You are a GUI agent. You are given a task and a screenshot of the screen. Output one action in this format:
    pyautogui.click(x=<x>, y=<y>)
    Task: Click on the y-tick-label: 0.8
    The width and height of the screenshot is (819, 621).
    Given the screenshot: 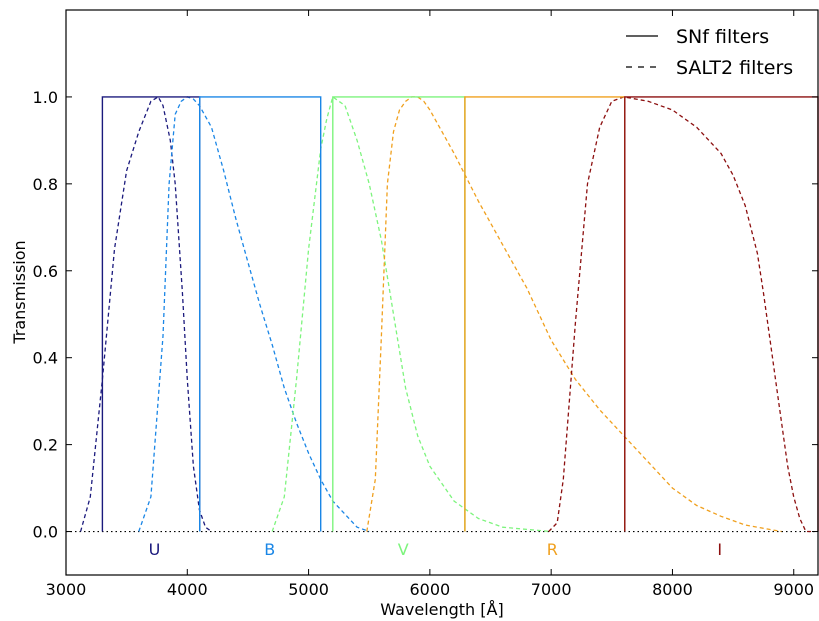 What is the action you would take?
    pyautogui.click(x=45, y=184)
    